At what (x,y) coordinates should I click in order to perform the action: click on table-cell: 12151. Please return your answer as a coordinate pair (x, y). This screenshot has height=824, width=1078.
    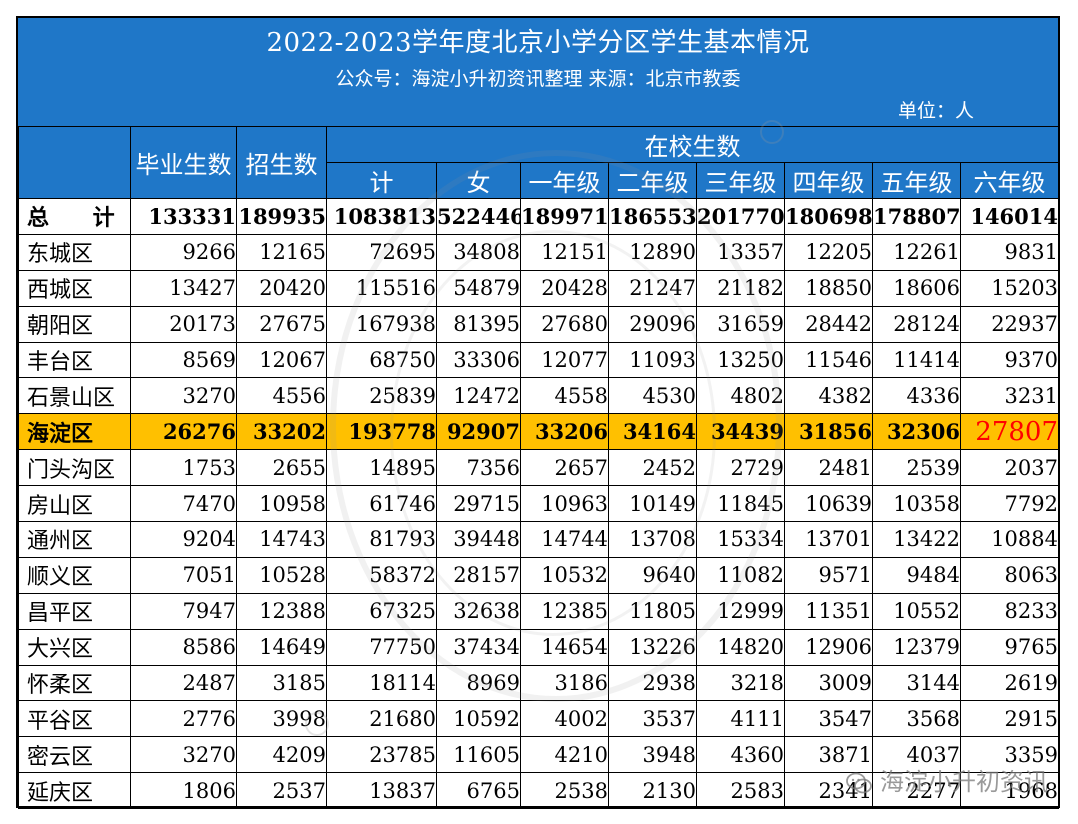
    Looking at the image, I should click on (564, 252).